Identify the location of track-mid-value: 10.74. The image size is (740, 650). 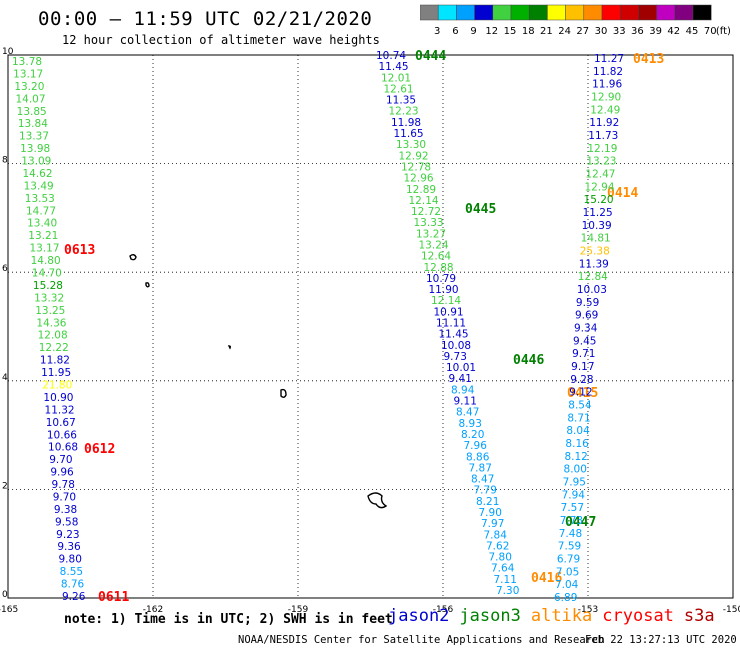
(391, 56).